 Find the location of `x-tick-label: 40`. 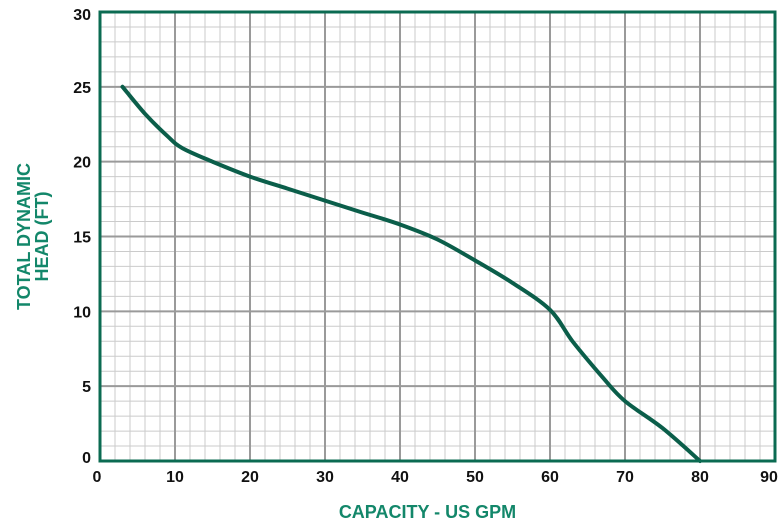

x-tick-label: 40 is located at coordinates (400, 477).